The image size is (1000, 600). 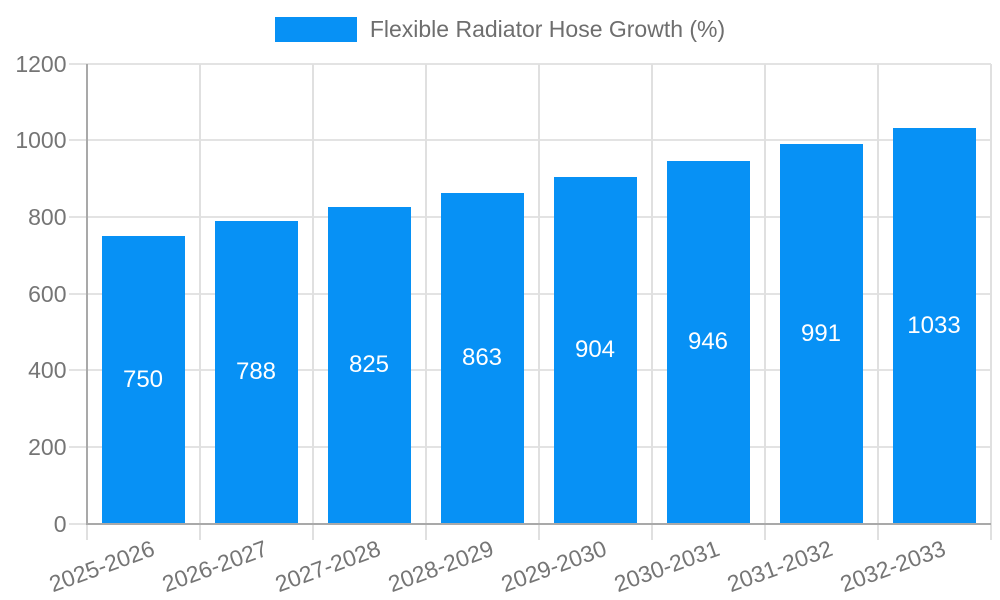 I want to click on y-tick-label: 200, so click(x=47, y=446).